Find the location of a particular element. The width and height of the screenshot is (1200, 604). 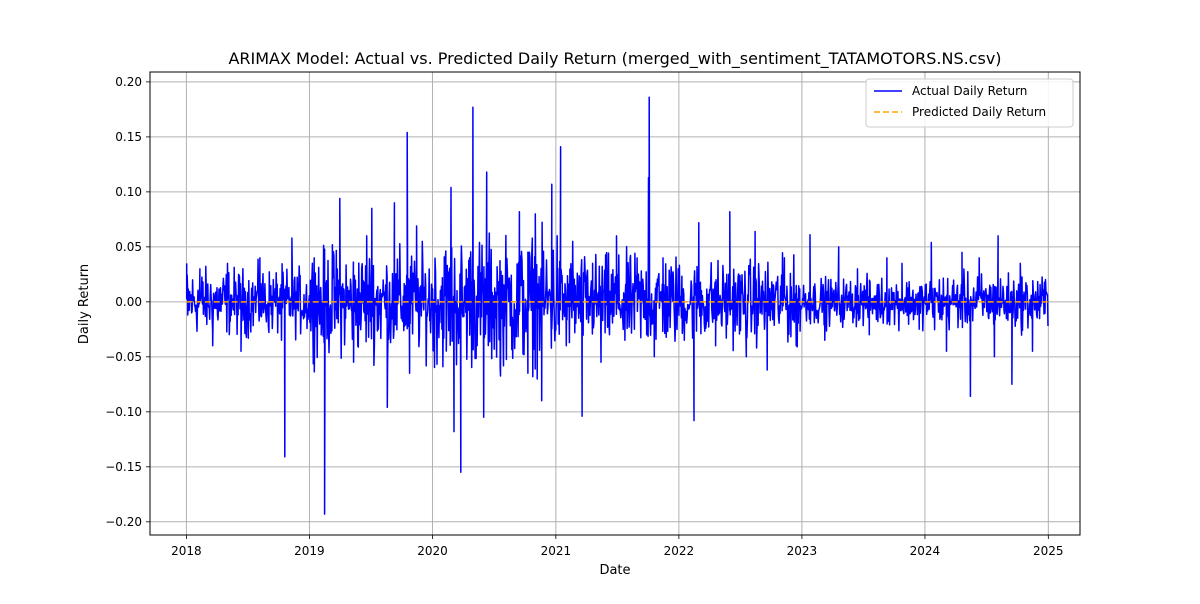

x-tick-label: 2020 is located at coordinates (432, 551).